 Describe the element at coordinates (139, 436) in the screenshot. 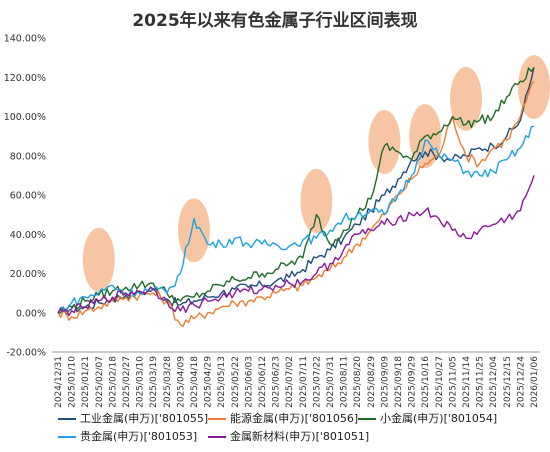

I see `legend-label: 贵金属(申万)['801053]` at that location.